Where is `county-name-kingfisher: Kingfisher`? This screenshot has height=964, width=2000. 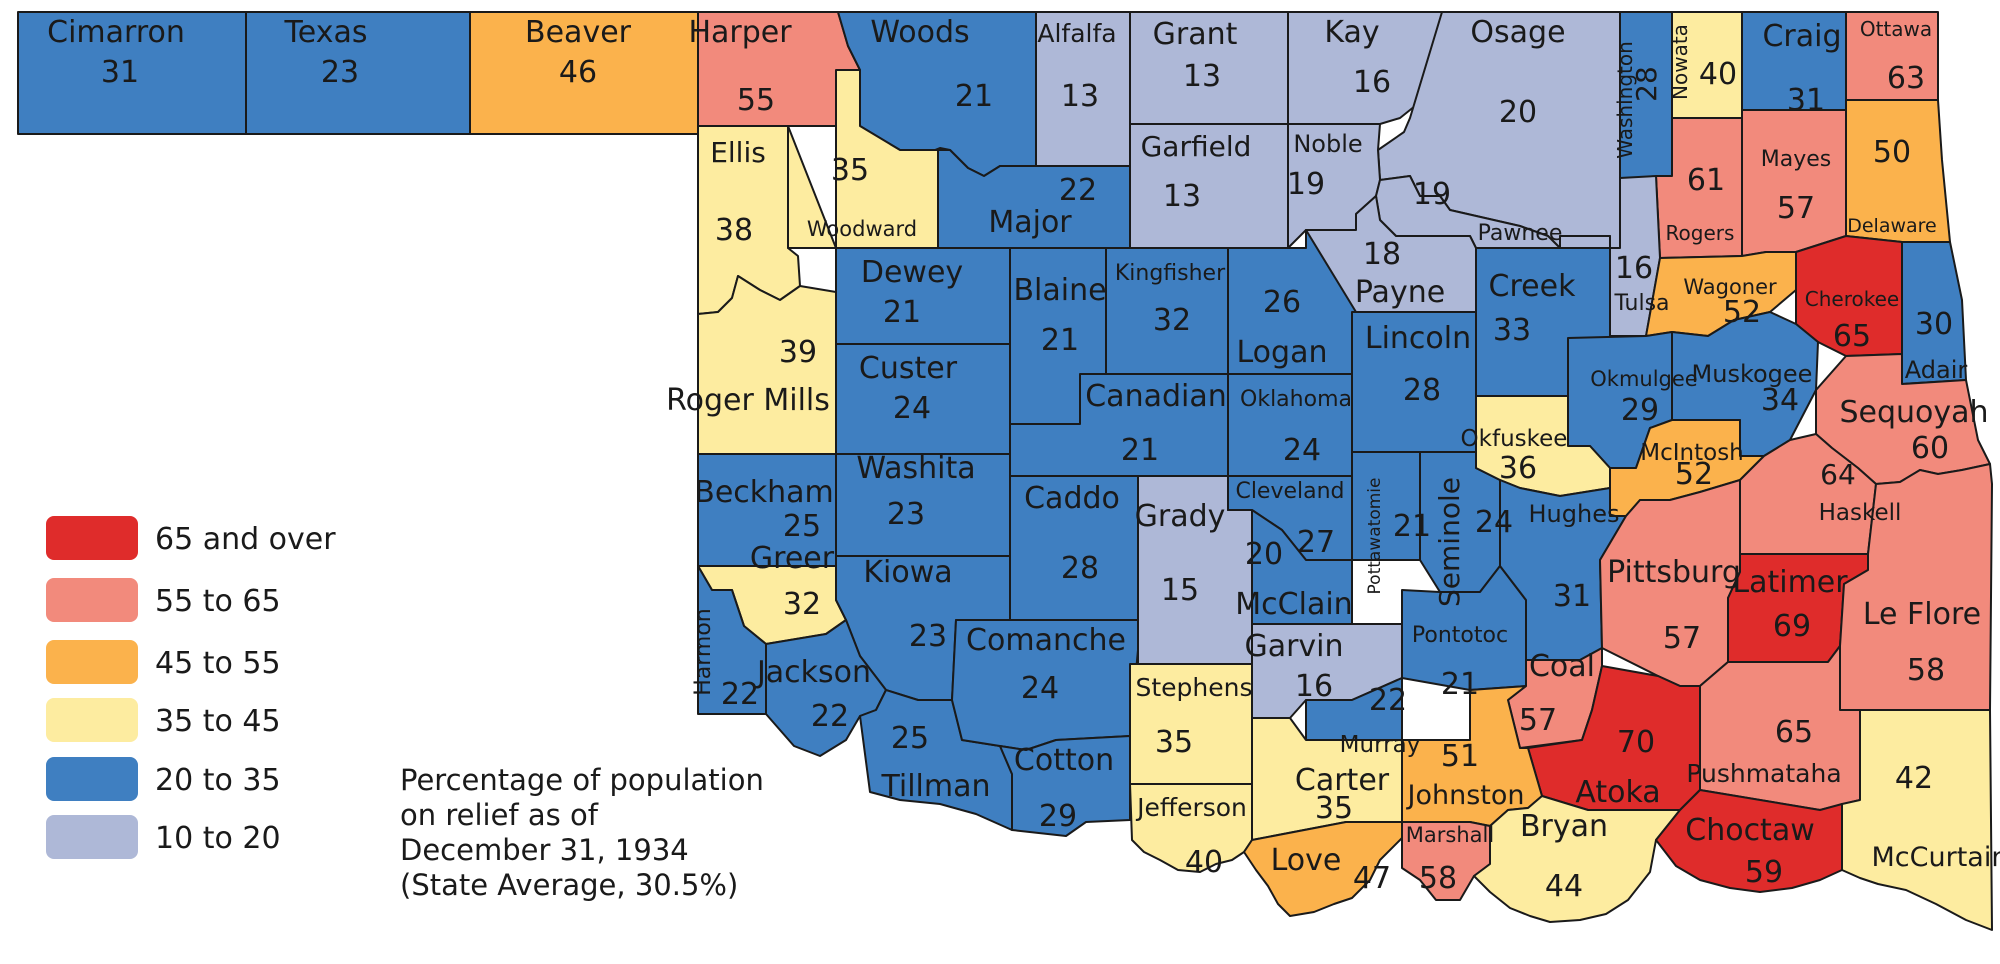
county-name-kingfisher: Kingfisher is located at coordinates (1170, 273).